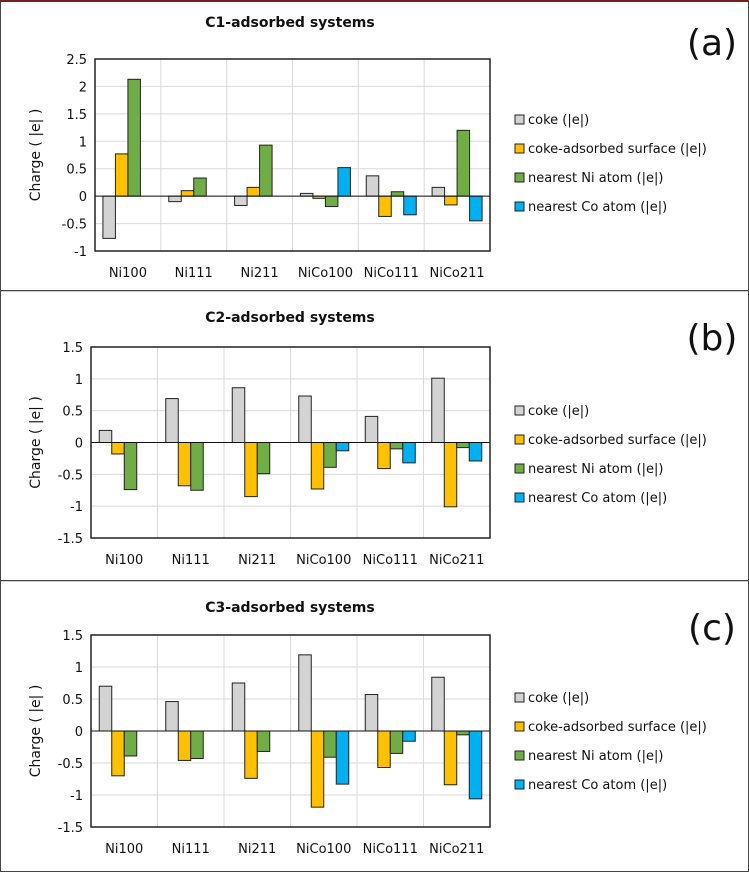 The width and height of the screenshot is (749, 872). I want to click on panel-label: (c), so click(712, 628).